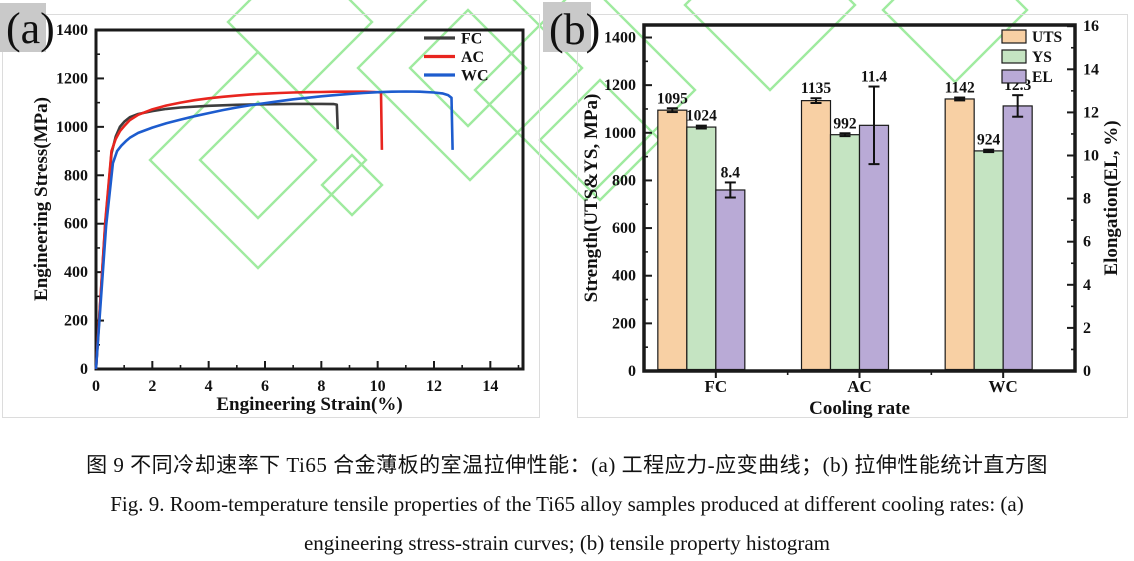  What do you see at coordinates (874, 125) in the screenshot?
I see `error-bar-EL-AC` at bounding box center [874, 125].